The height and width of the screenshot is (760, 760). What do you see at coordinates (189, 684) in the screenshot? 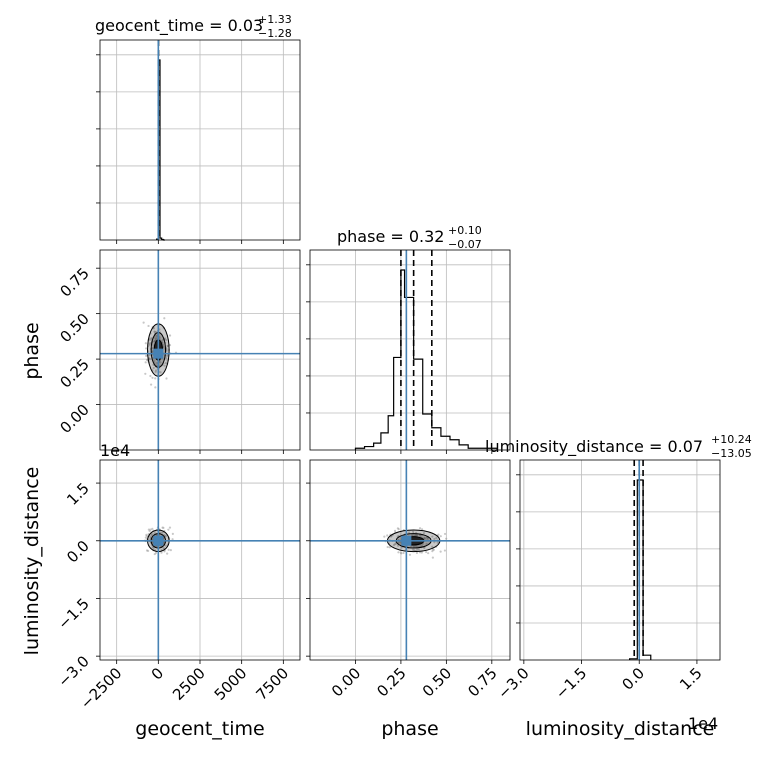
I see `x-tick-label: 2500` at bounding box center [189, 684].